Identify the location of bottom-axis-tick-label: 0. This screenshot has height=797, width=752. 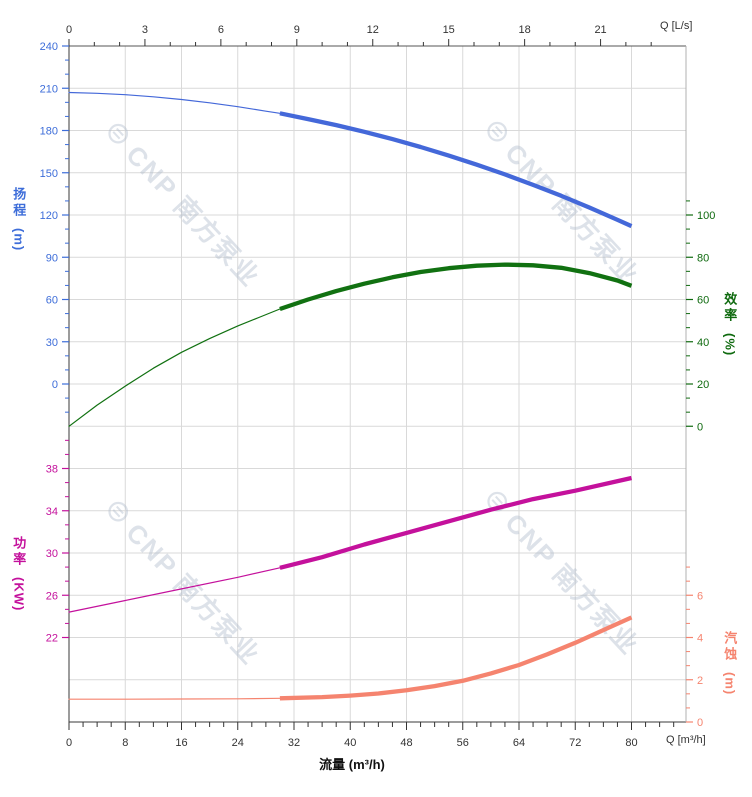
(69, 743).